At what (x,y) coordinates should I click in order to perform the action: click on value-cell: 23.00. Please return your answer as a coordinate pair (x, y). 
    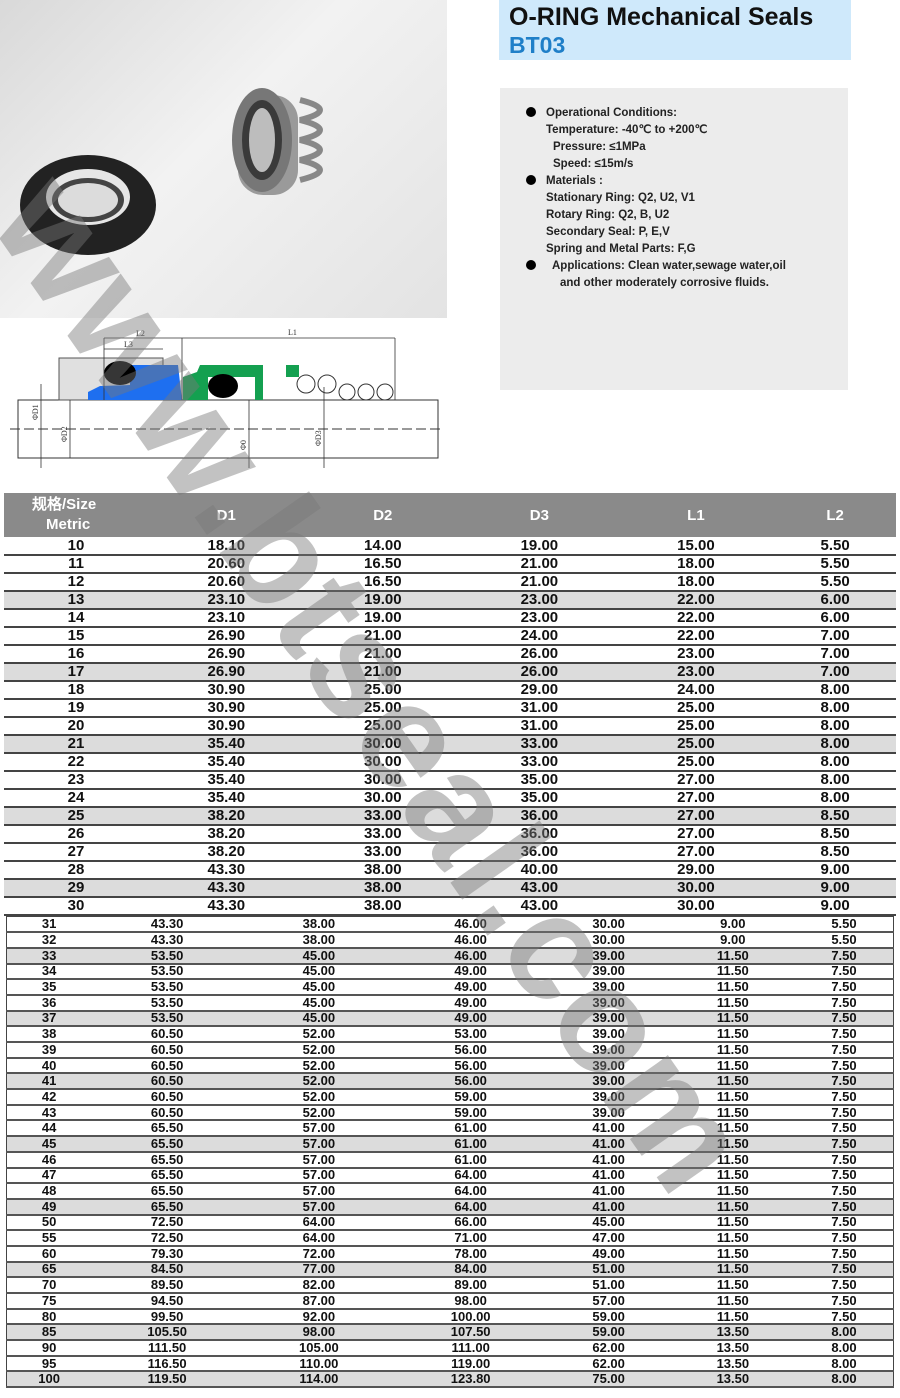
    Looking at the image, I should click on (696, 672).